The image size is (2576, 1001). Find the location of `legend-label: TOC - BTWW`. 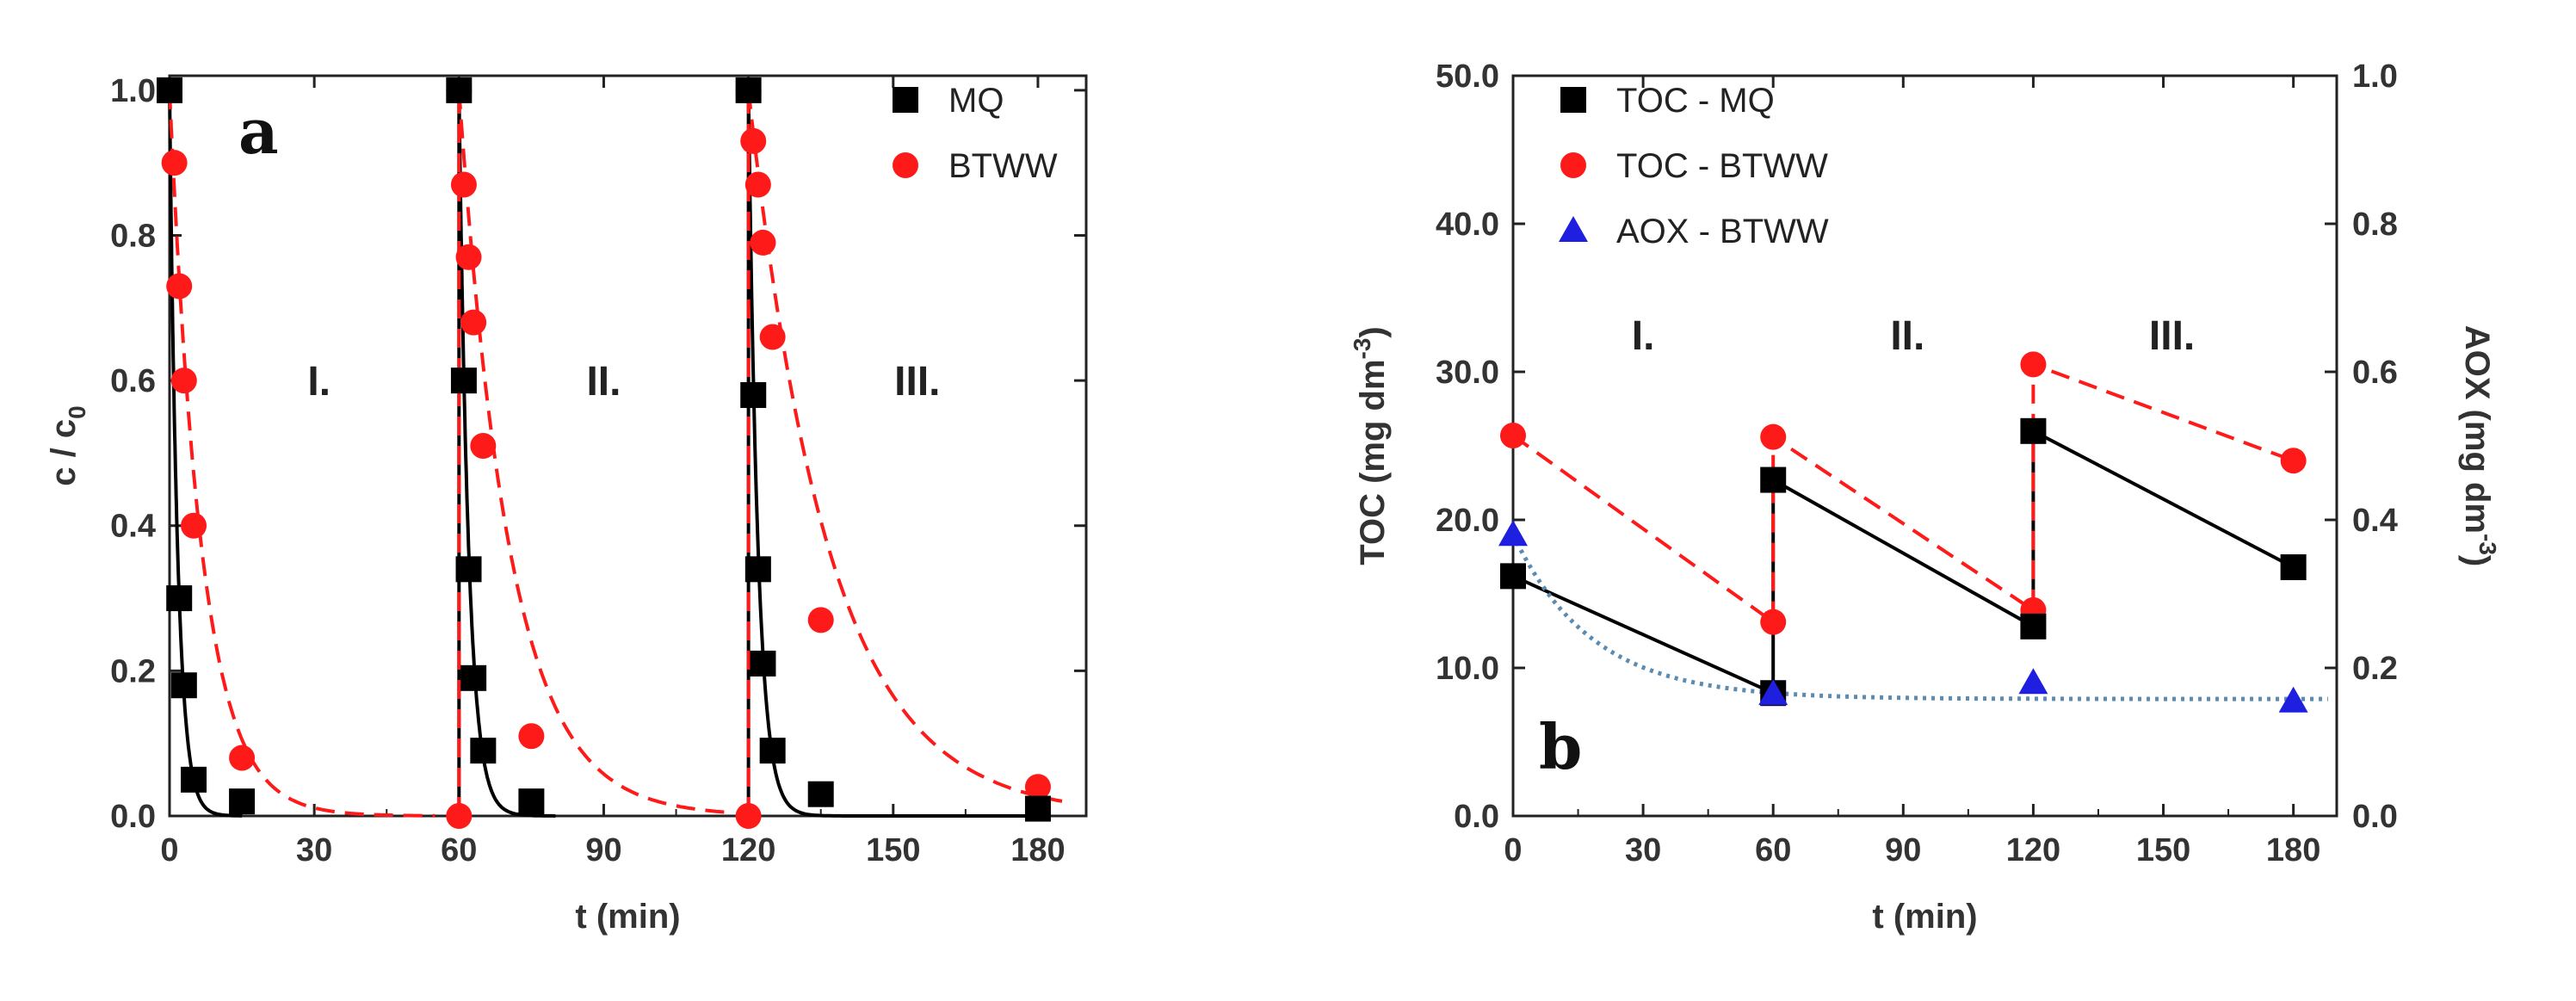

legend-label: TOC - BTWW is located at coordinates (1722, 166).